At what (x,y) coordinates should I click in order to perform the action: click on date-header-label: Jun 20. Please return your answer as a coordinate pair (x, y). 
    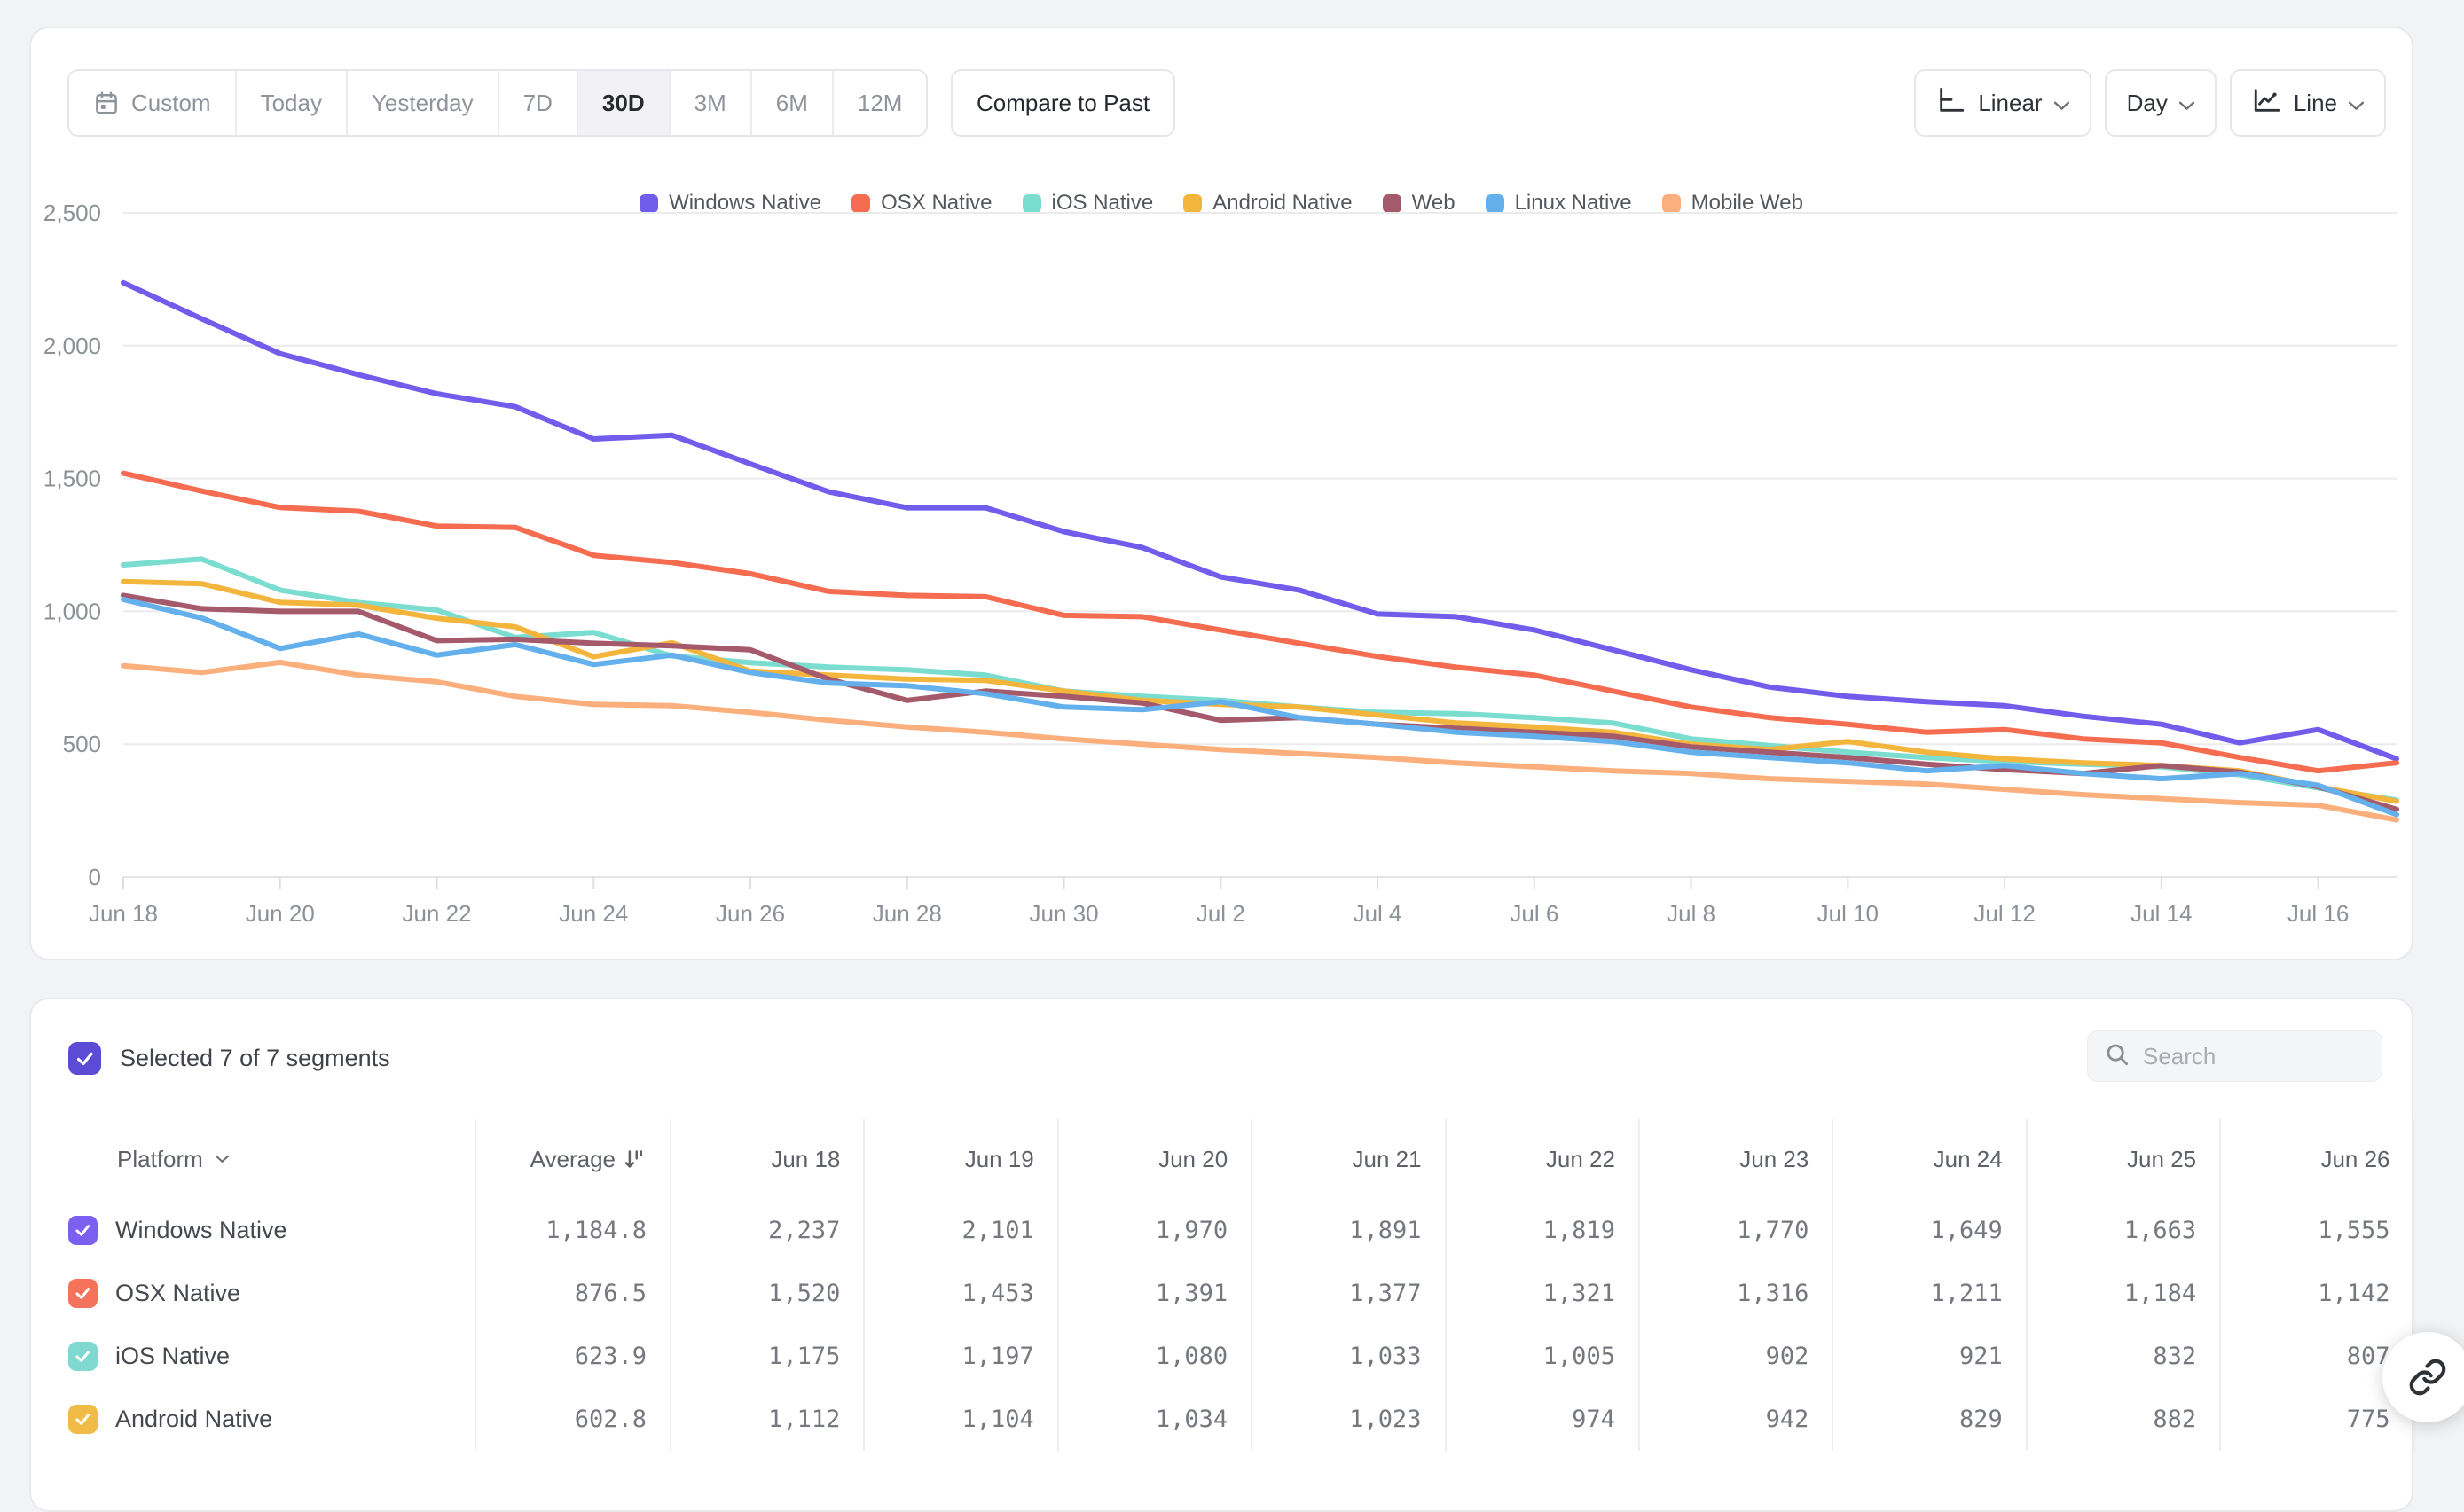
    Looking at the image, I should click on (1193, 1158).